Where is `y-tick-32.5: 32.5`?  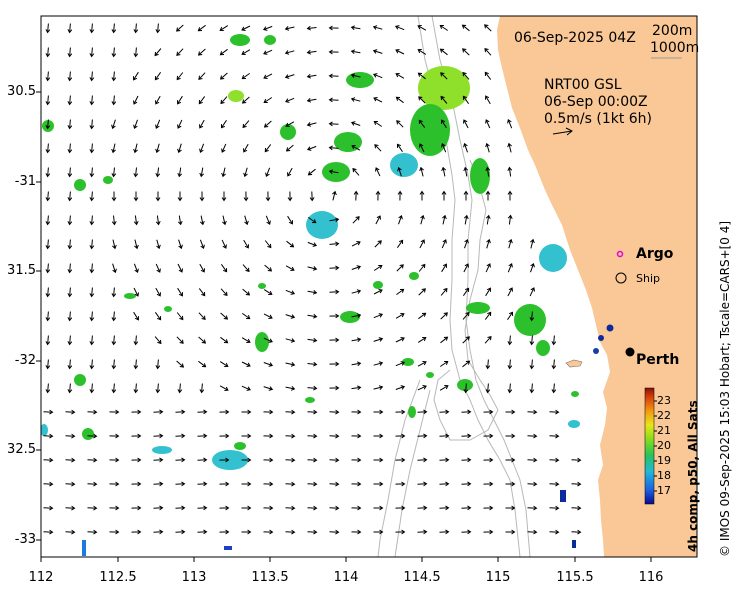 y-tick-32.5: 32.5 is located at coordinates (21, 449).